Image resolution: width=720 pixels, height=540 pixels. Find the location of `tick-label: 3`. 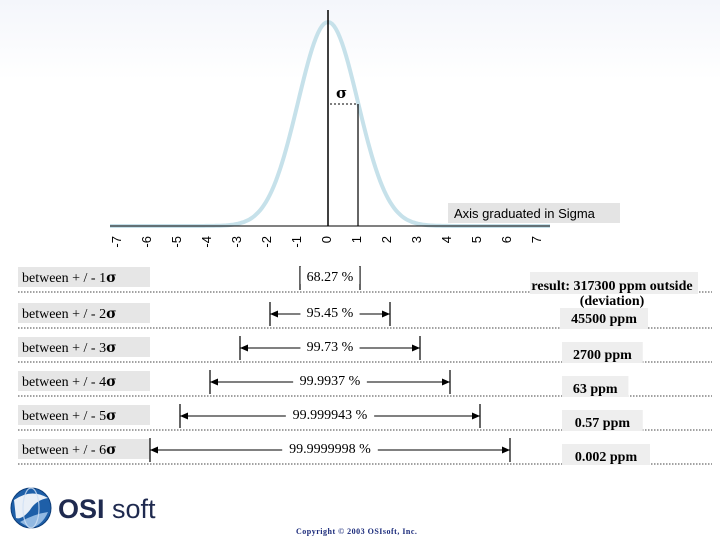

tick-label: 3 is located at coordinates (416, 239).